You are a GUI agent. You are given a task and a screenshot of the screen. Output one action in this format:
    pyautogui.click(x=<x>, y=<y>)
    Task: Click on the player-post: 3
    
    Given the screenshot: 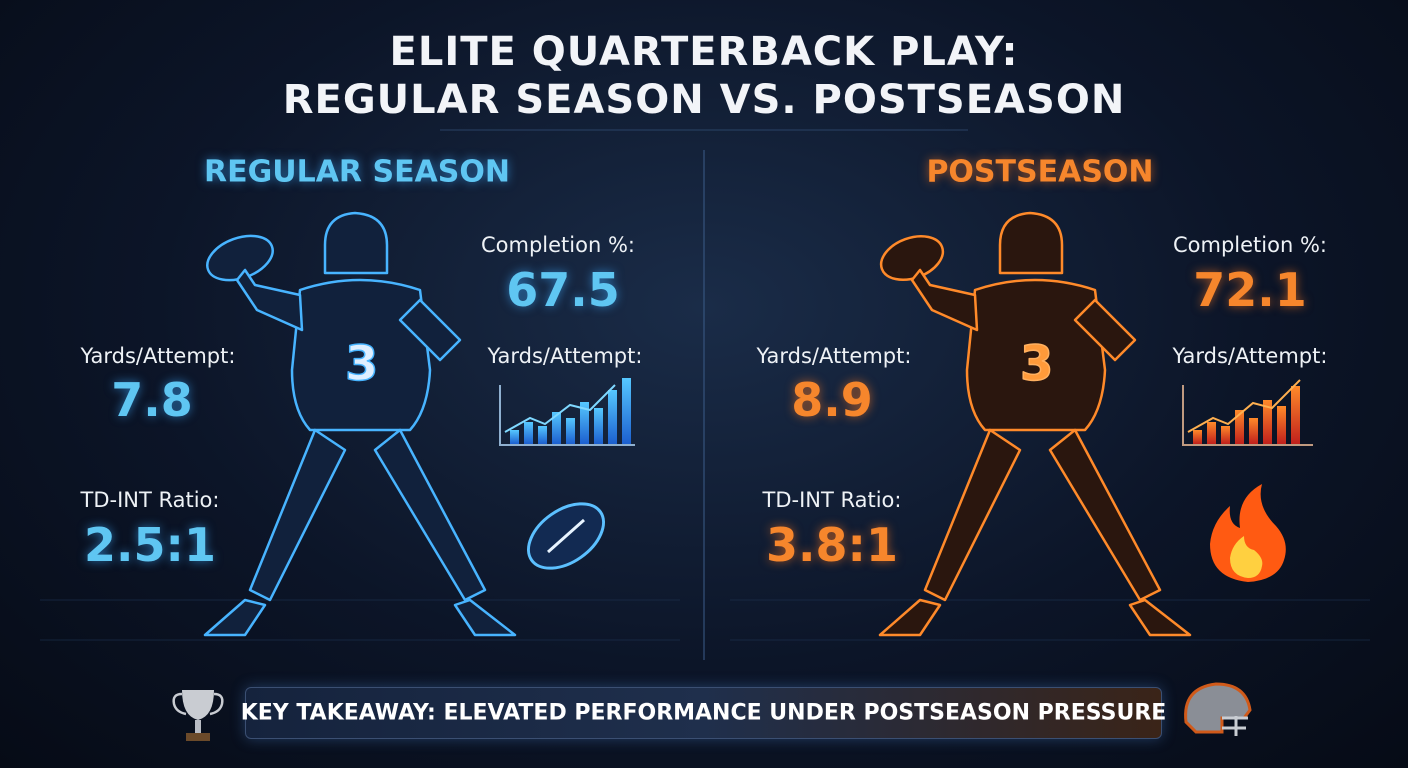 What is the action you would take?
    pyautogui.click(x=1035, y=424)
    